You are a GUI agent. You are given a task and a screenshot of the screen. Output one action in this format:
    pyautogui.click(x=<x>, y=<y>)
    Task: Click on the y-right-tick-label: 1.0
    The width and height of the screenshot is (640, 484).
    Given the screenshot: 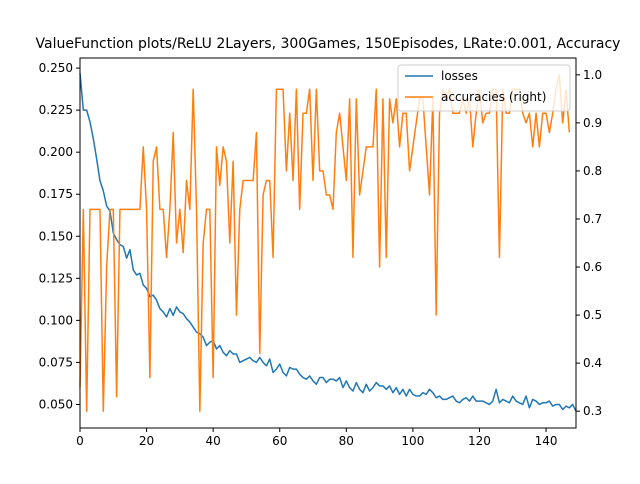 What is the action you would take?
    pyautogui.click(x=592, y=75)
    